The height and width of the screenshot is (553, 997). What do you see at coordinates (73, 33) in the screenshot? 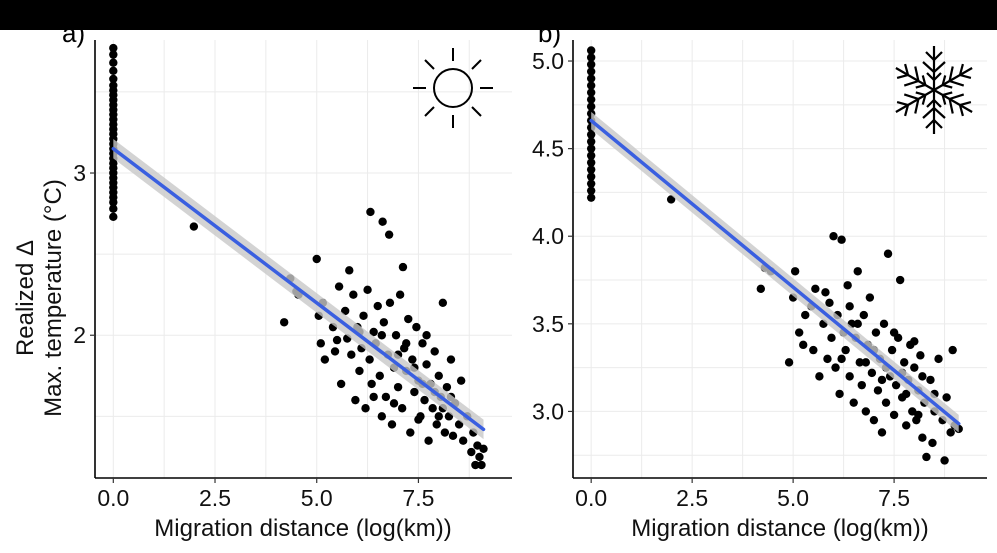
I see `panel-label-a: a)` at bounding box center [73, 33].